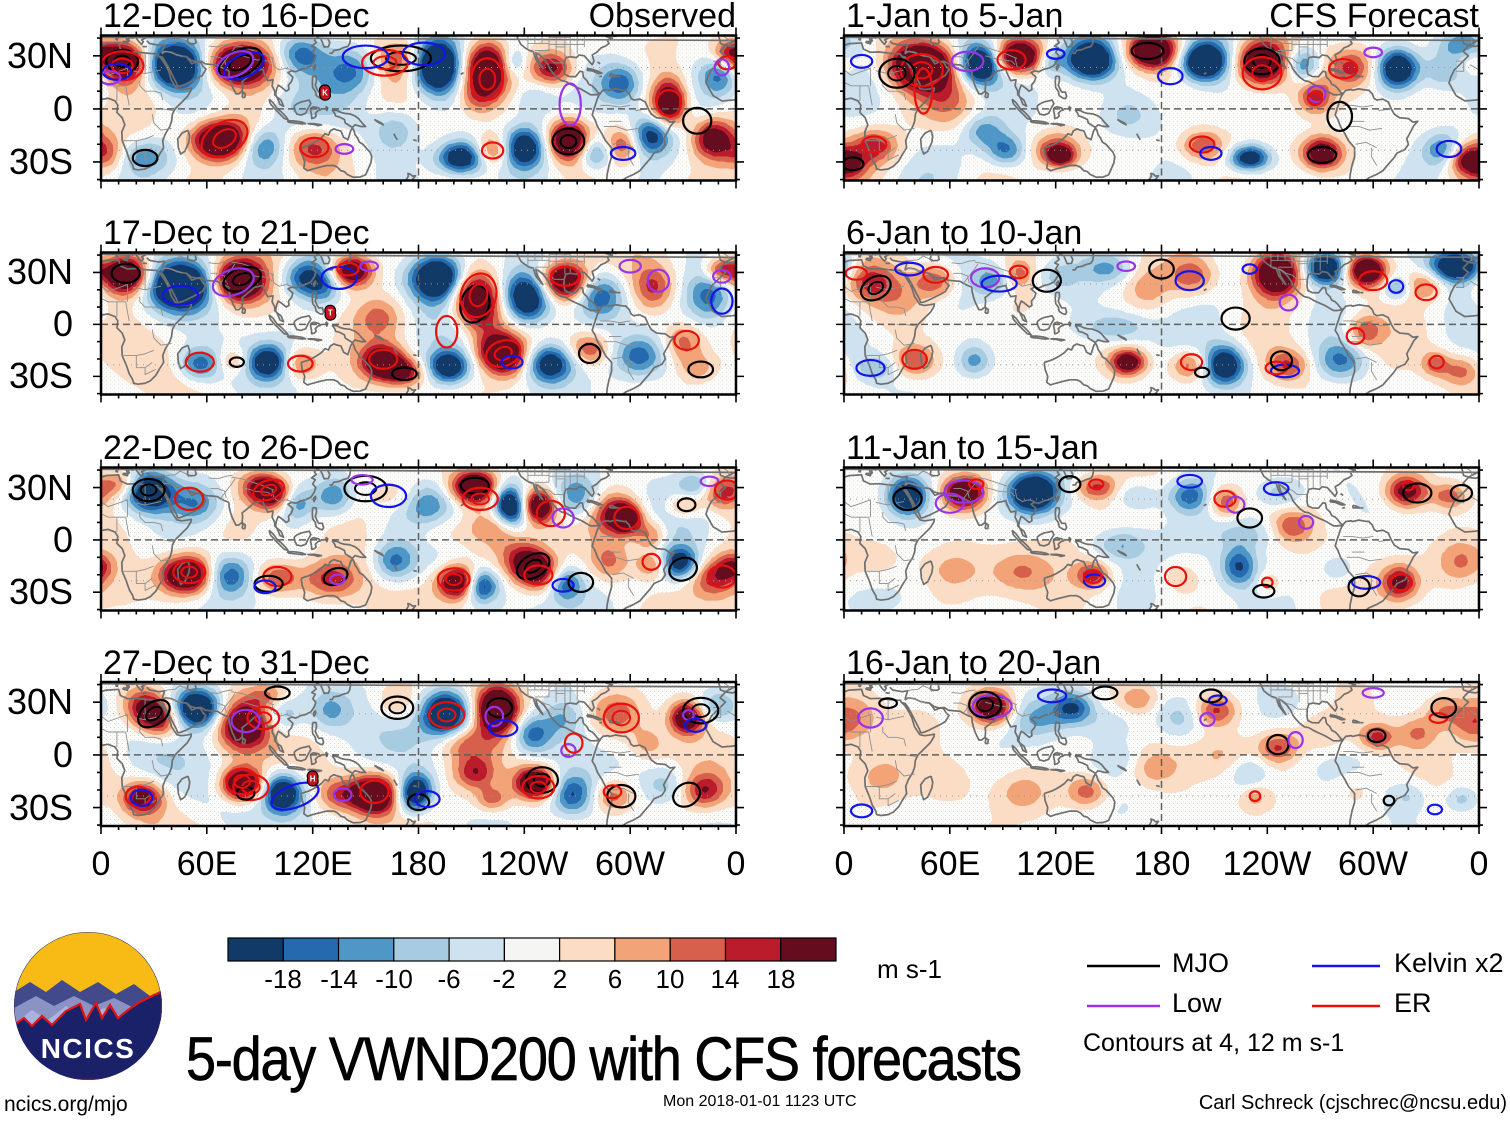  What do you see at coordinates (313, 778) in the screenshot?
I see `svg-text: H` at bounding box center [313, 778].